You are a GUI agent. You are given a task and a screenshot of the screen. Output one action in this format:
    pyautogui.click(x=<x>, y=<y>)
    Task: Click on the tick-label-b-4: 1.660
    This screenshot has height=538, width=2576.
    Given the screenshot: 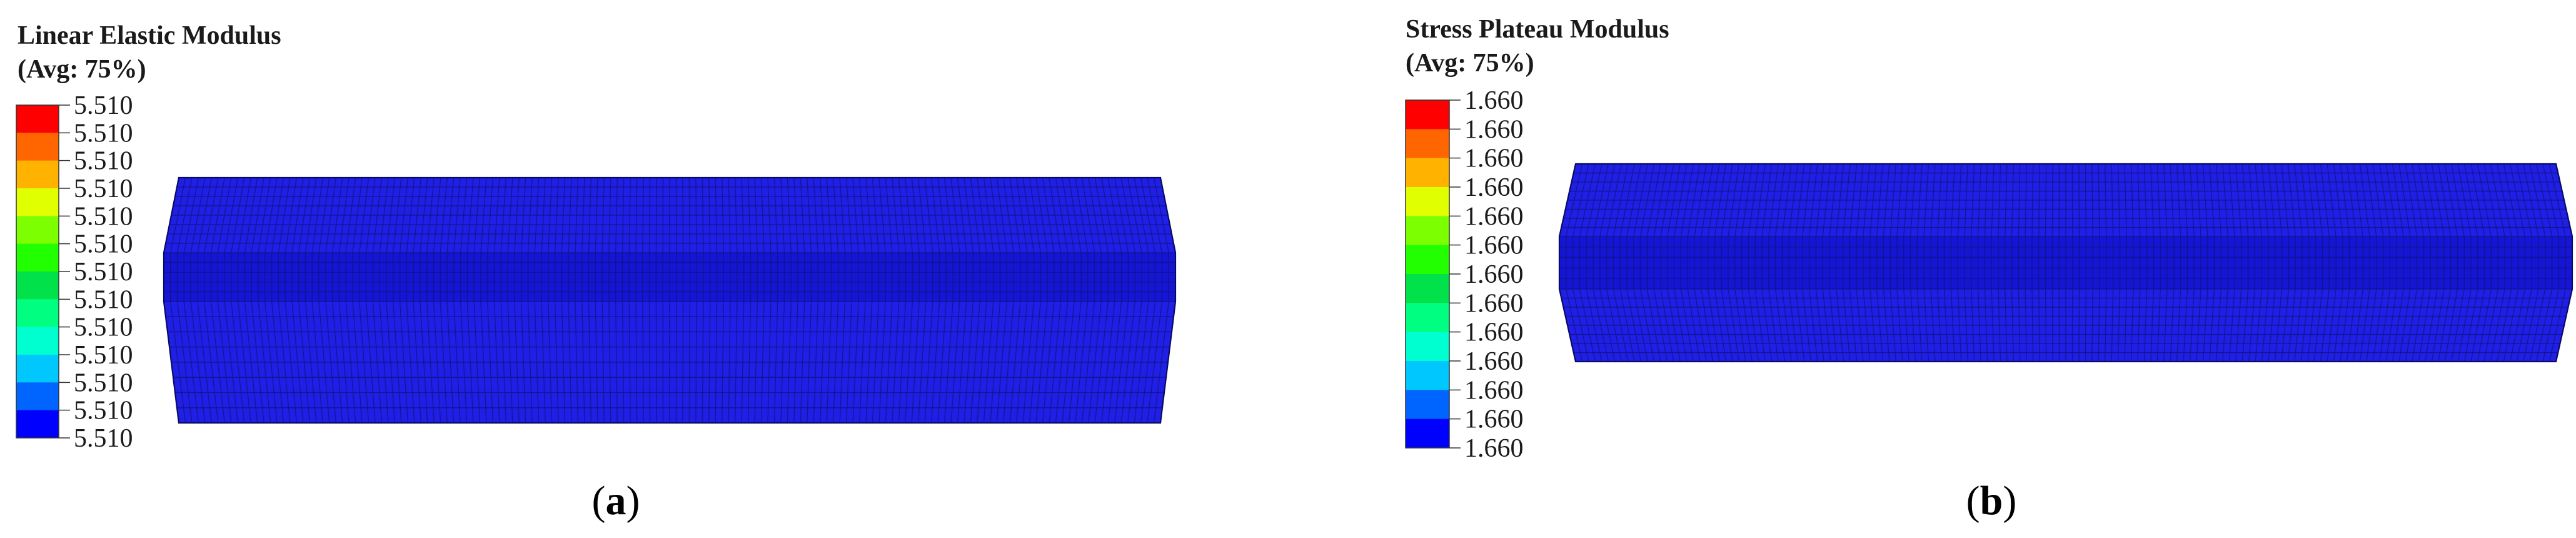 What is the action you would take?
    pyautogui.click(x=1494, y=216)
    